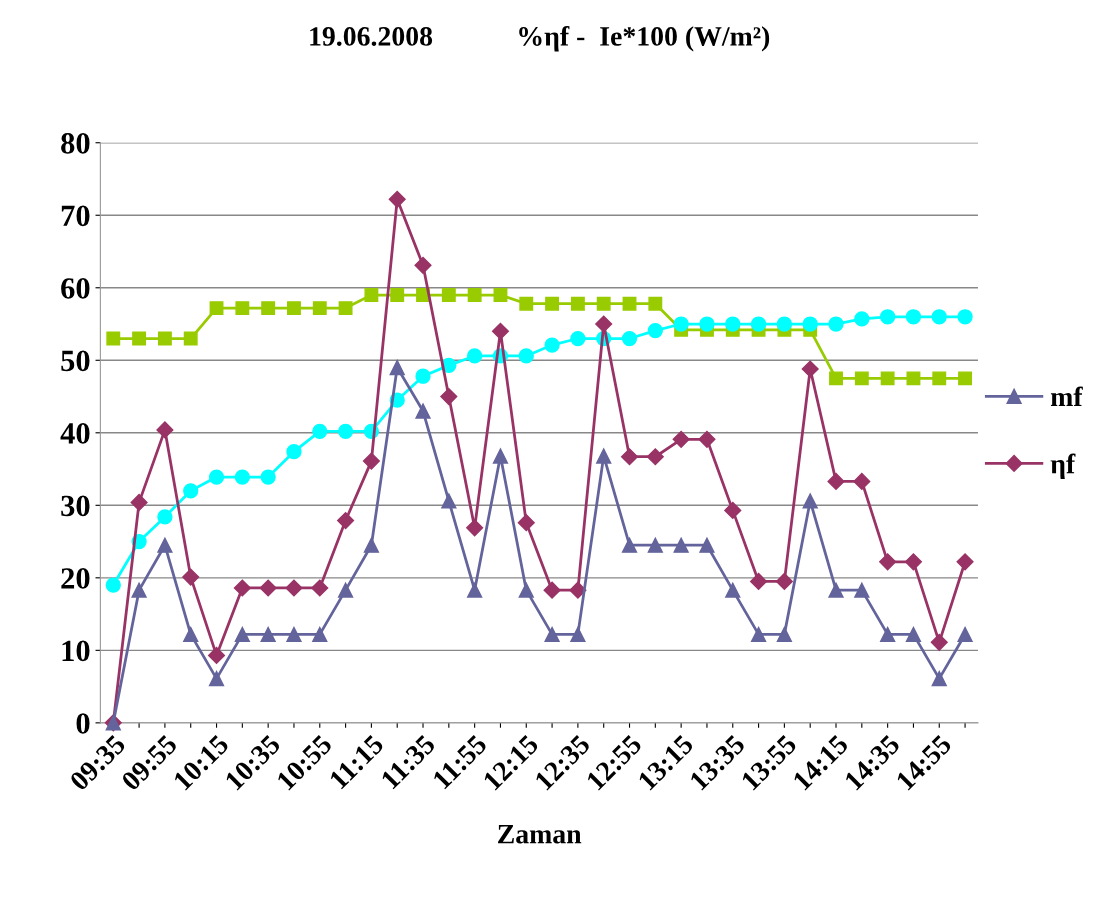 The height and width of the screenshot is (915, 1097). I want to click on y-tick-label: 40, so click(75, 433).